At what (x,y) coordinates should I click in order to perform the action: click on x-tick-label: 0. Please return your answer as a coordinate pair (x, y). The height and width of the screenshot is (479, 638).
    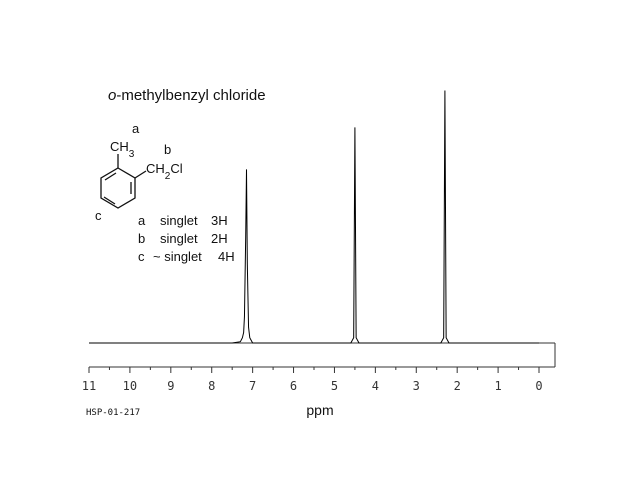
    Looking at the image, I should click on (538, 386).